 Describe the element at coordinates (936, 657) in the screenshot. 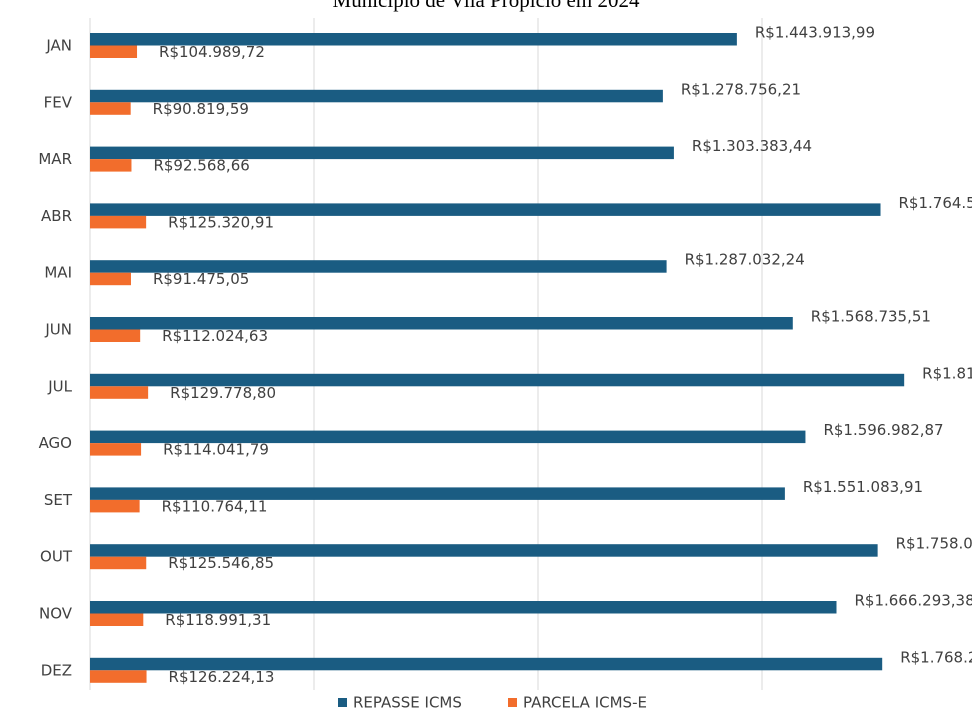

I see `data-label: R$1.768.289,75` at that location.